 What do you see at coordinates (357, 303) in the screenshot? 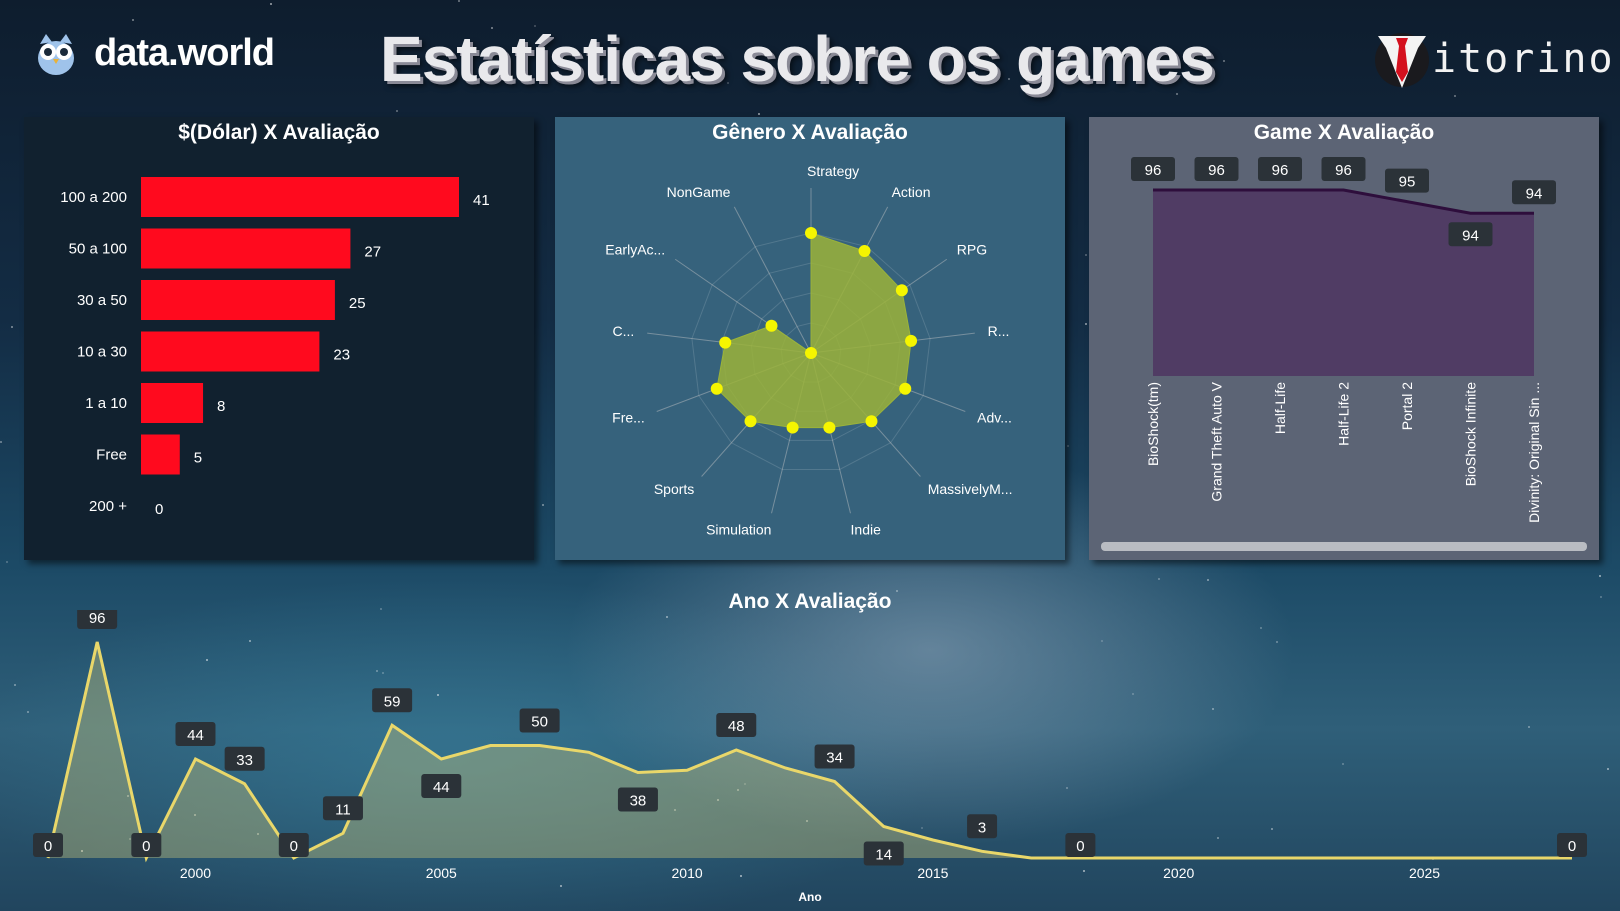
I see `bar-value-label: 25` at bounding box center [357, 303].